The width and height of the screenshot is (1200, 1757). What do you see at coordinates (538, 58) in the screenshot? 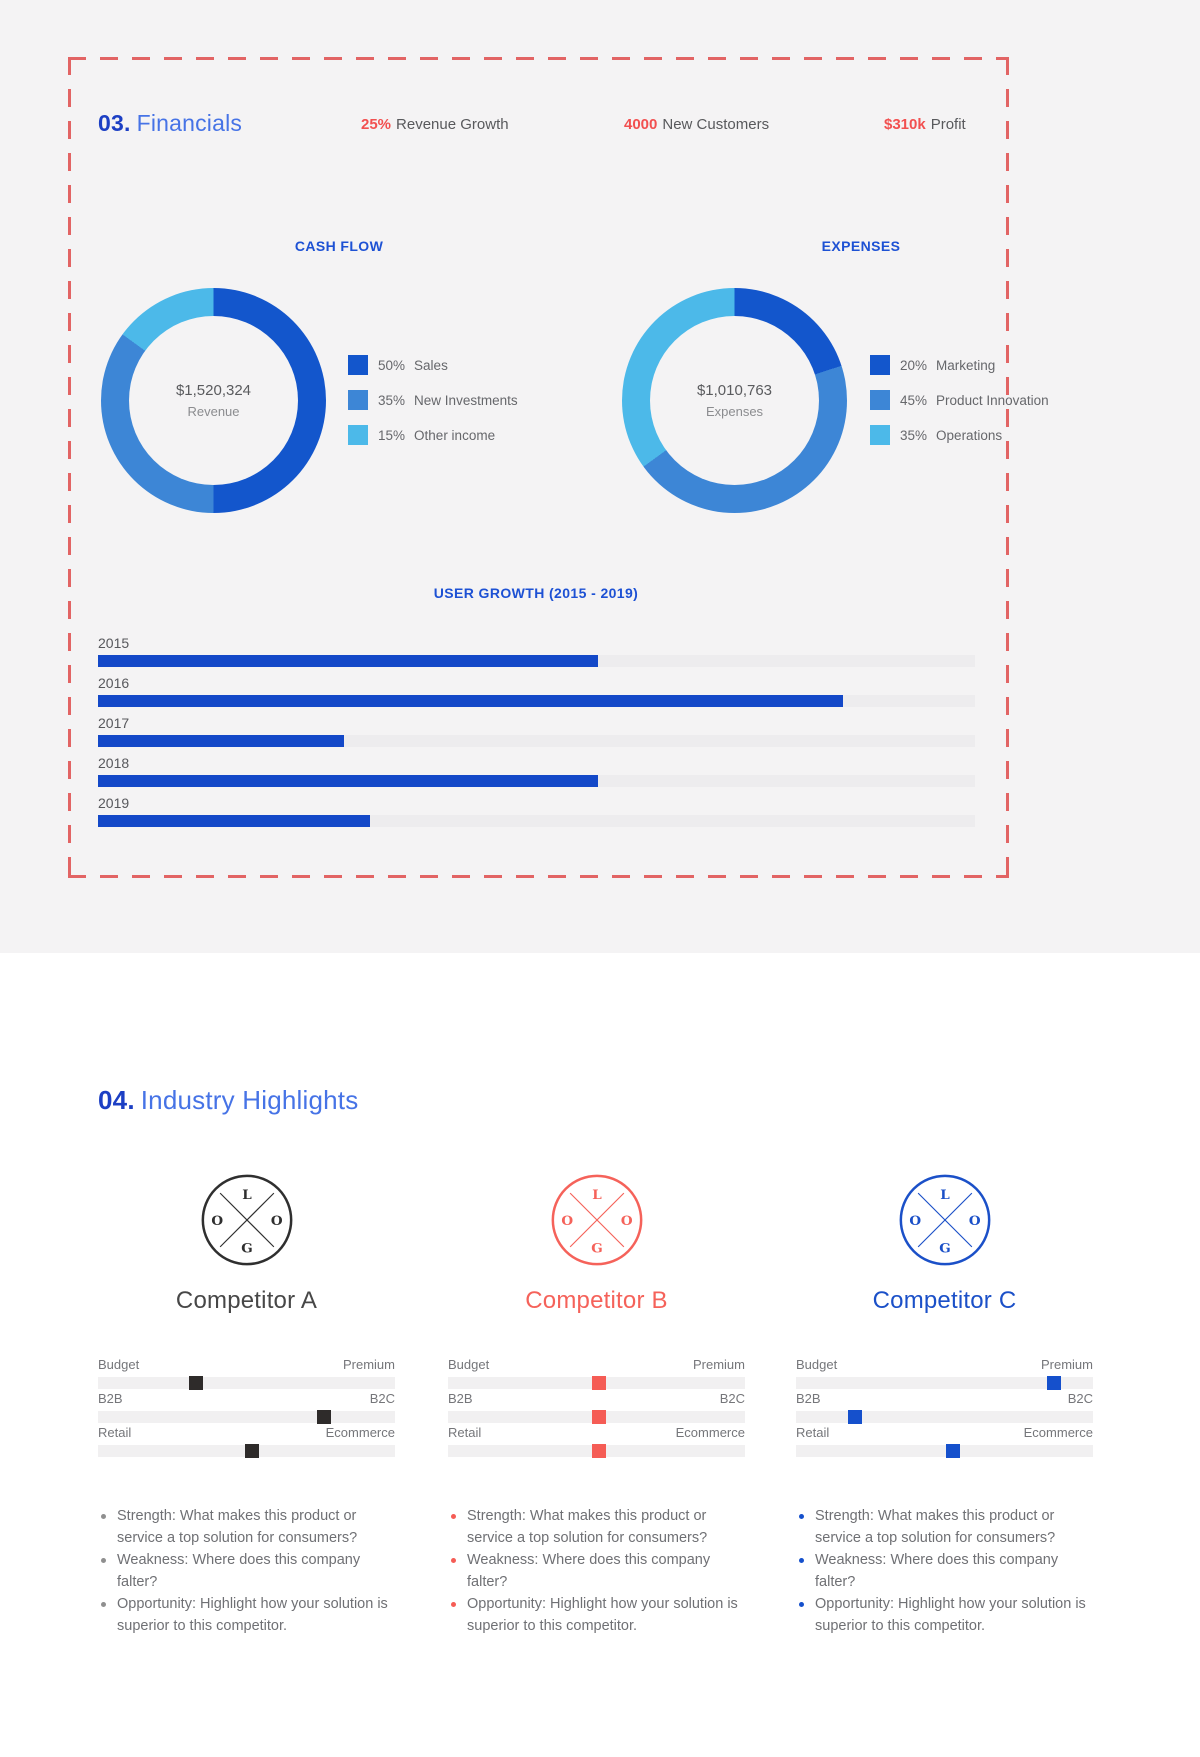
I see `dashed-border-top` at bounding box center [538, 58].